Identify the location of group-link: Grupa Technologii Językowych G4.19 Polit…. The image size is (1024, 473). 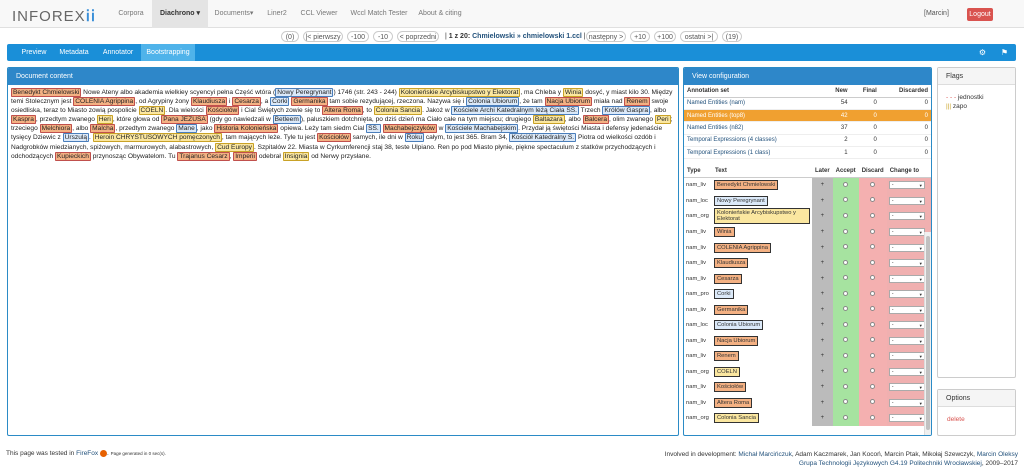
(890, 463).